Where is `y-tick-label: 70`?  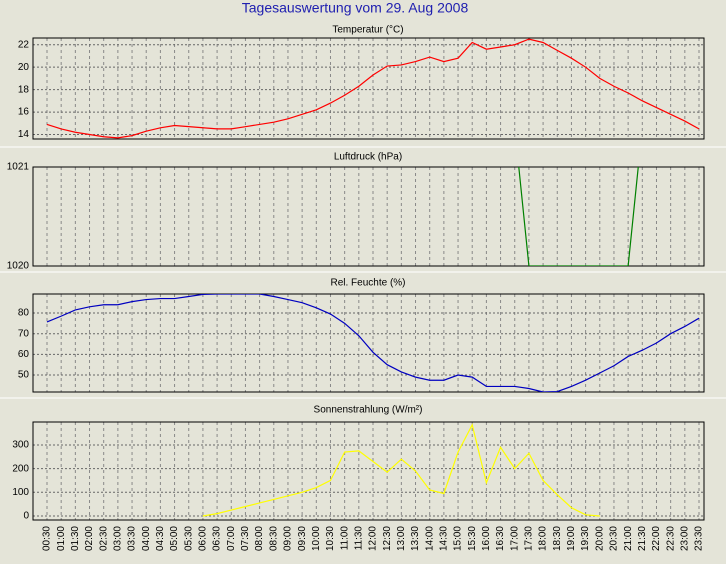
y-tick-label: 70 is located at coordinates (24, 333).